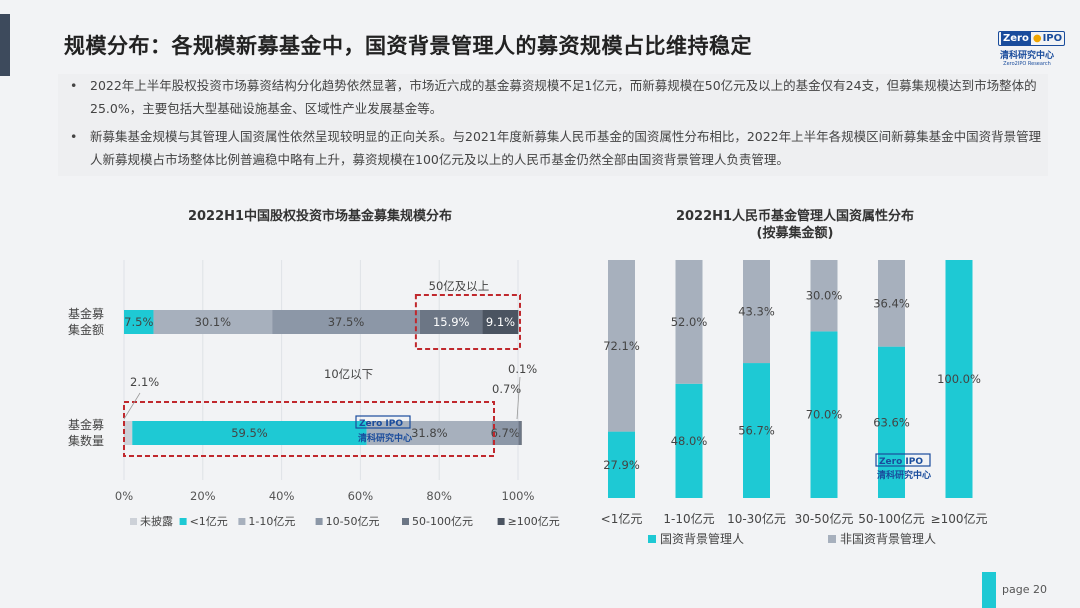  What do you see at coordinates (86, 424) in the screenshot?
I see `category-label: 基金募` at bounding box center [86, 424].